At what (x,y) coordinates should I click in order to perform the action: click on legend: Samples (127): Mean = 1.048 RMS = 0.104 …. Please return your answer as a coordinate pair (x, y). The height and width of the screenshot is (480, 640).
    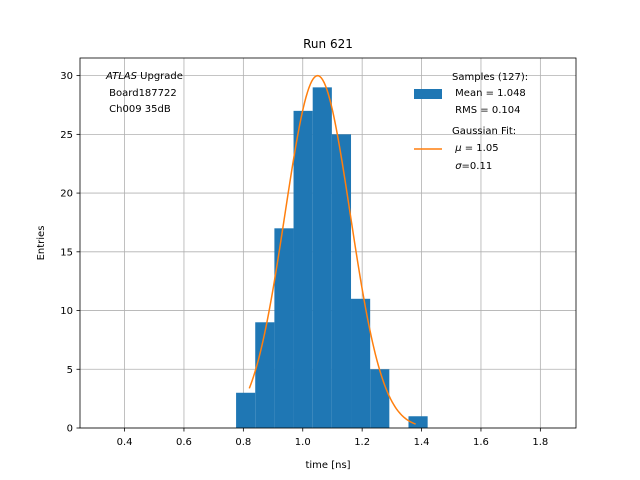
    Looking at the image, I should click on (471, 122).